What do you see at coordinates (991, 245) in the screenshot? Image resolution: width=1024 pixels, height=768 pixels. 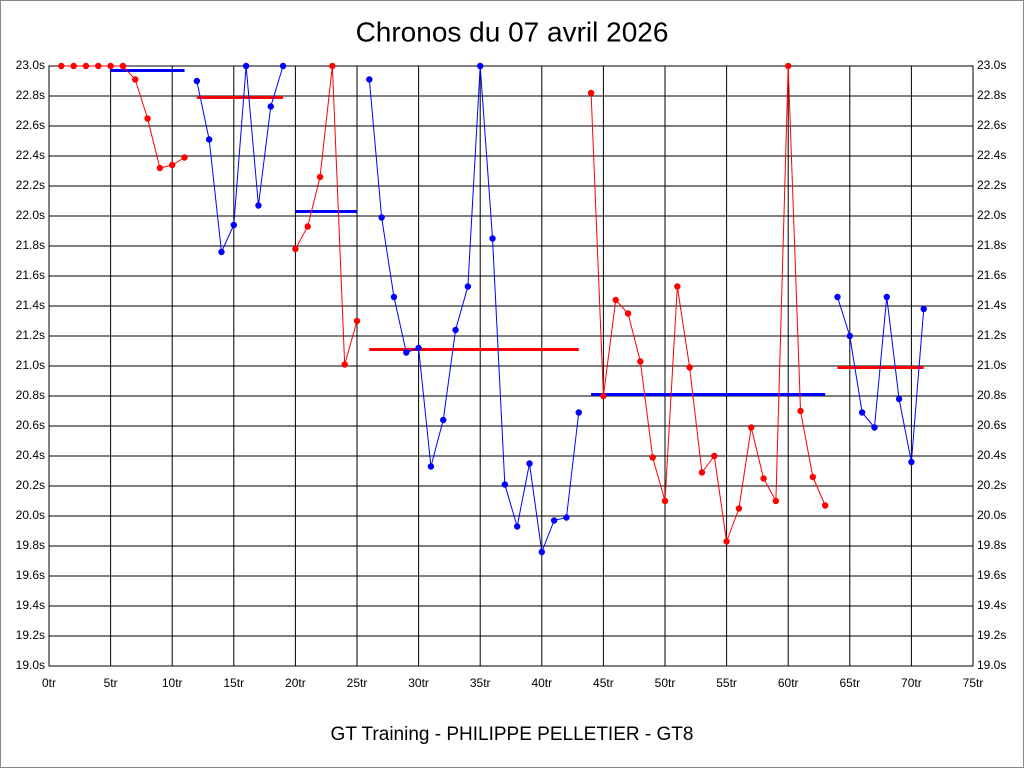 I see `y2-tick-label: 21.8s` at bounding box center [991, 245].